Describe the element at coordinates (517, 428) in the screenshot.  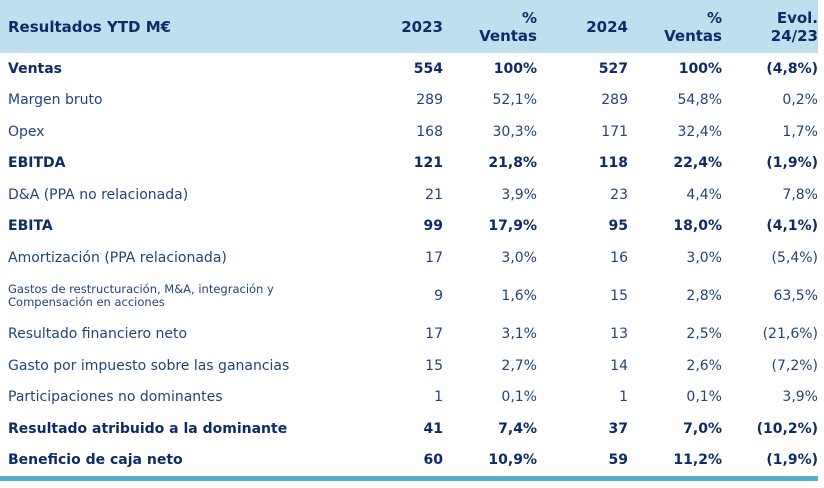
I see `cell-pct-2023: 7,4%` at that location.